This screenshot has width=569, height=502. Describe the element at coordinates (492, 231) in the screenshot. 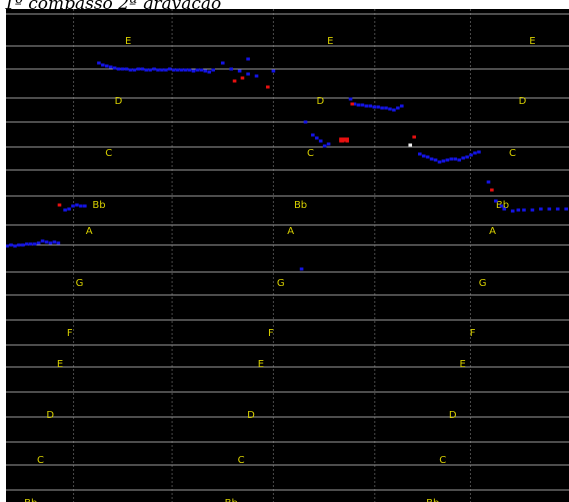

I see `note-label-2-4: A` at that location.